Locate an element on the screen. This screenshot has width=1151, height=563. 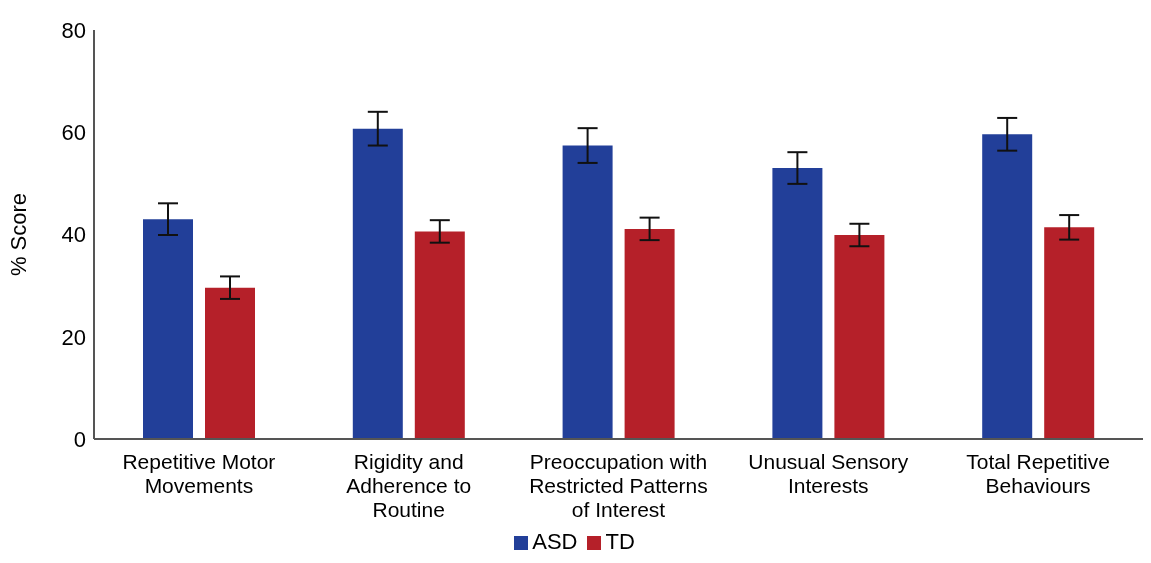
y-tick-label: 20 is located at coordinates (73, 337).